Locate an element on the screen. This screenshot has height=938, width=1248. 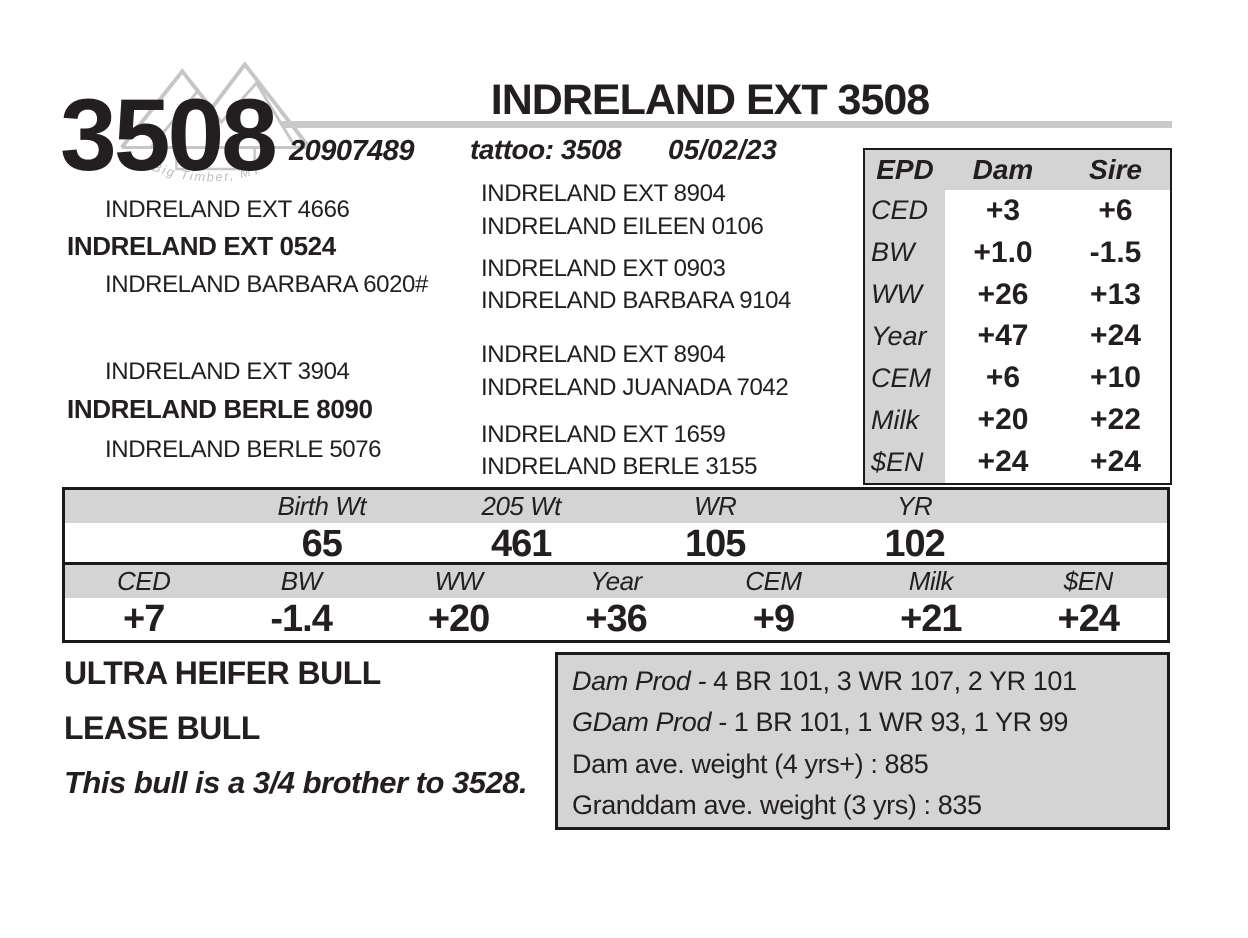
own-epd-value-ww: +20 is located at coordinates (458, 619).